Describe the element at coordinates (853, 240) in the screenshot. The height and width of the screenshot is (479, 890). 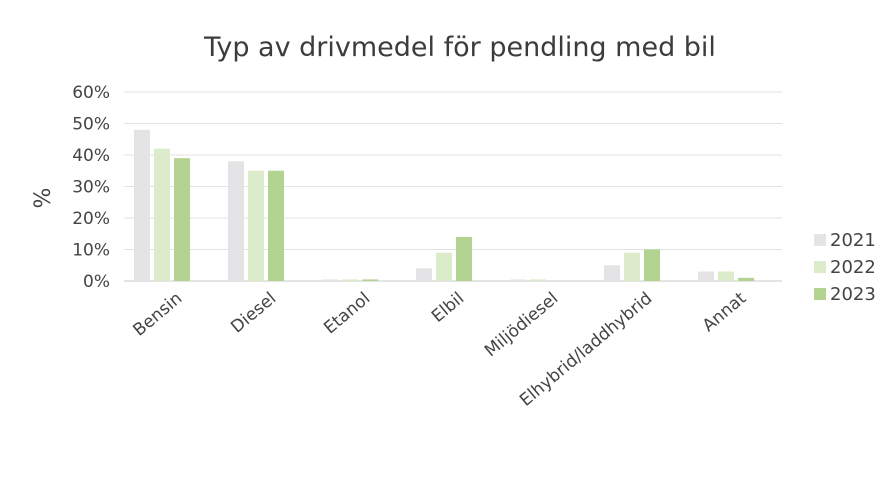
I see `legend-label: 2021` at that location.